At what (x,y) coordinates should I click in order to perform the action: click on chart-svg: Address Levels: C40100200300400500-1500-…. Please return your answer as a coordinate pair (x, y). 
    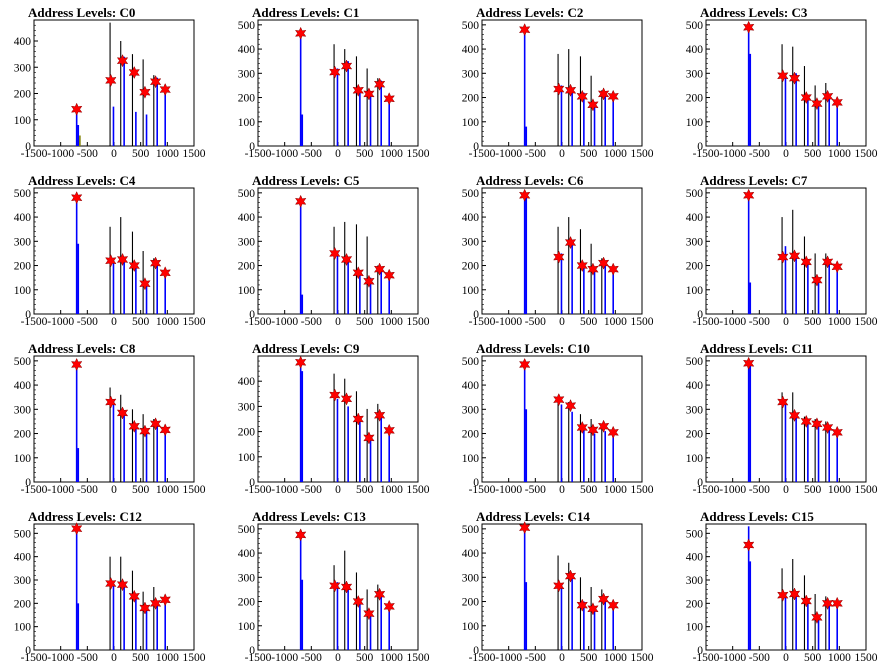
    Looking at the image, I should click on (110, 250).